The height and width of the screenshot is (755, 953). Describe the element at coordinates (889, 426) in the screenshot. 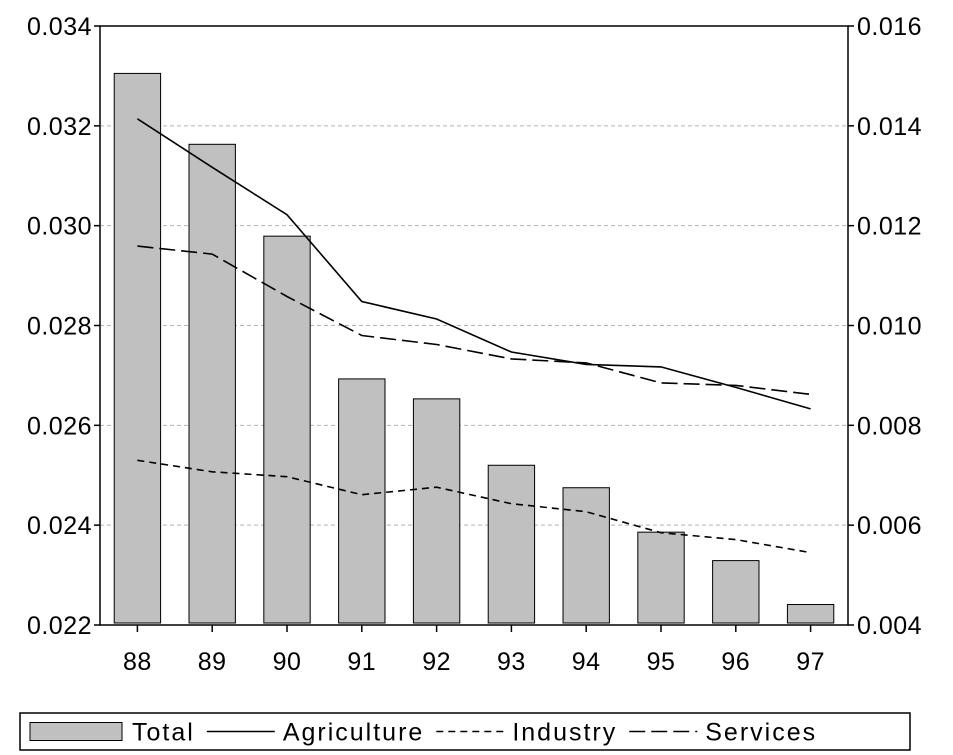

I see `right-axis-tick-label: 0.008` at that location.